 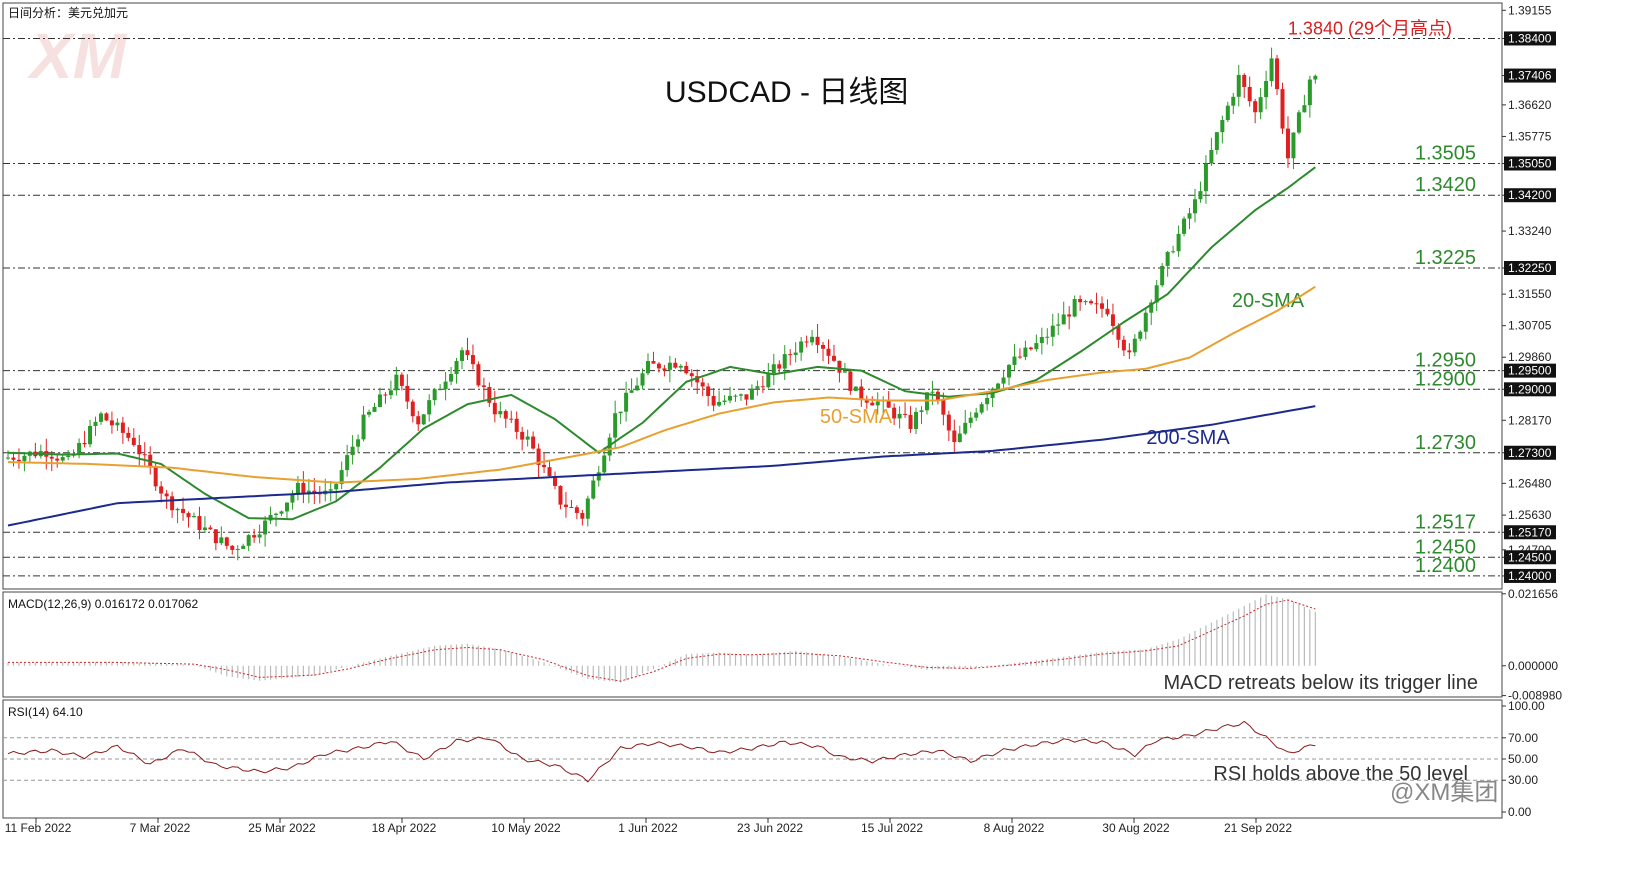 I want to click on y-tick-label: 1.32250, so click(x=1530, y=268).